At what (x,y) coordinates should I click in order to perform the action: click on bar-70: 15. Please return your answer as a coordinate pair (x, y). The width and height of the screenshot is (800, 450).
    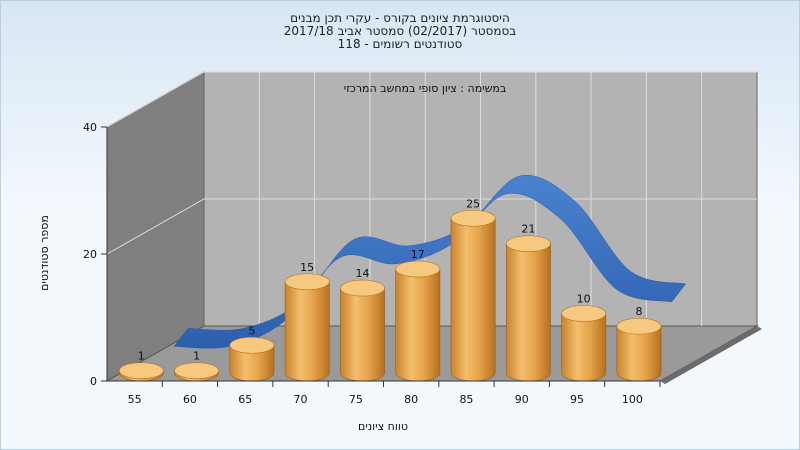
    Looking at the image, I should click on (307, 321).